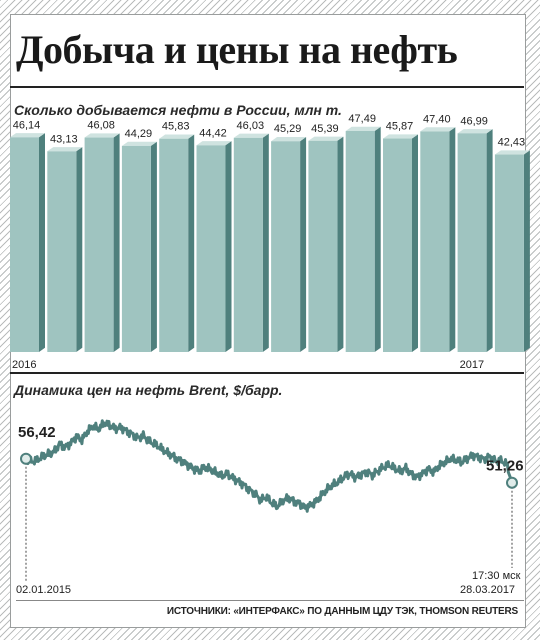  Describe the element at coordinates (270, 600) in the screenshot. I see `source-rule` at that location.